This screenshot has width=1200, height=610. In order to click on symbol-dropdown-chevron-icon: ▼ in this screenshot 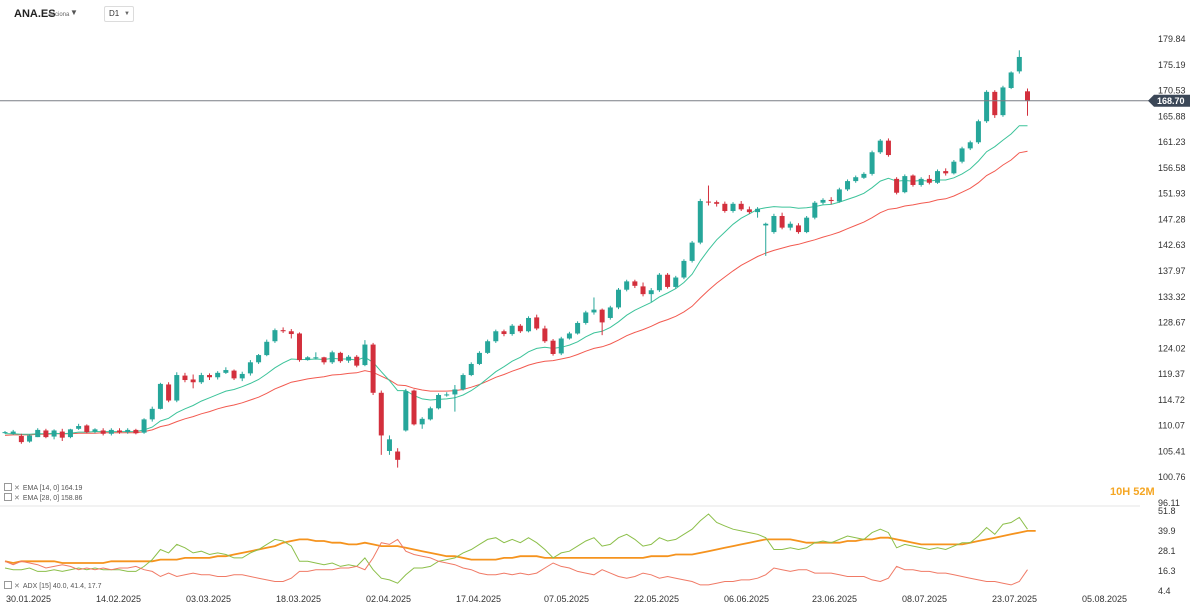, I will do `click(74, 12)`.